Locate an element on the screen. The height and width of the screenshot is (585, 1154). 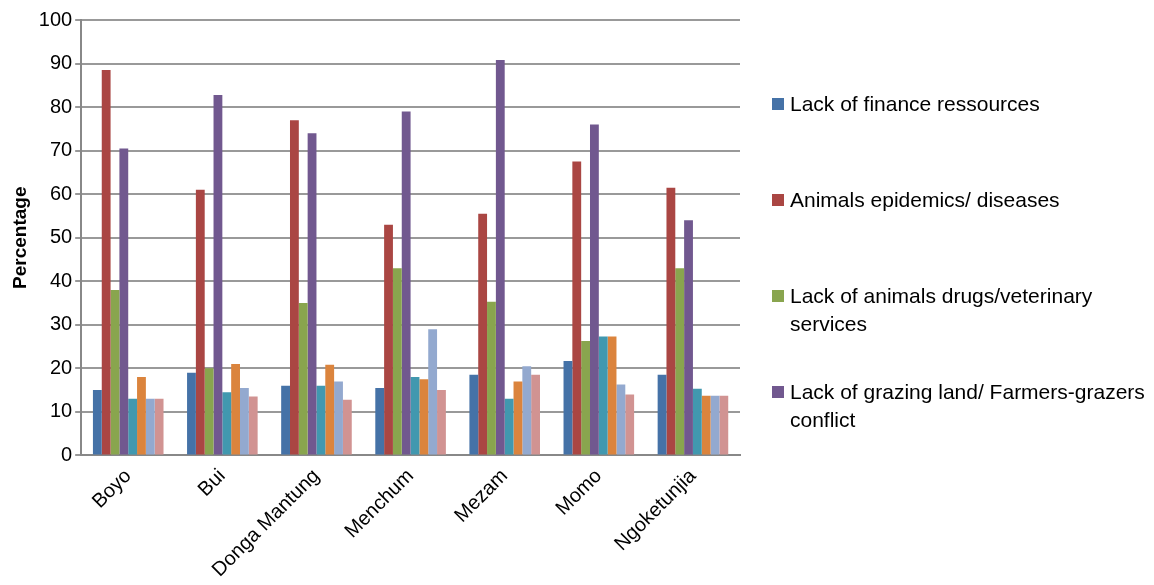
legend-label: Animals epidemics/ diseases is located at coordinates (925, 200).